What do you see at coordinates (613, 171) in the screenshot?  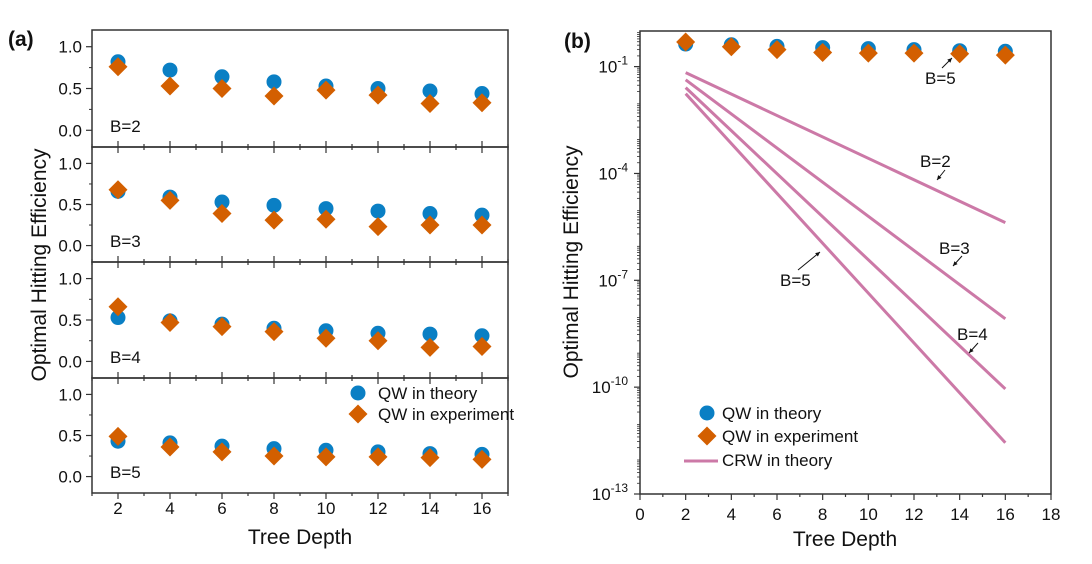 I see `y-tick-label: 10-4` at bounding box center [613, 171].